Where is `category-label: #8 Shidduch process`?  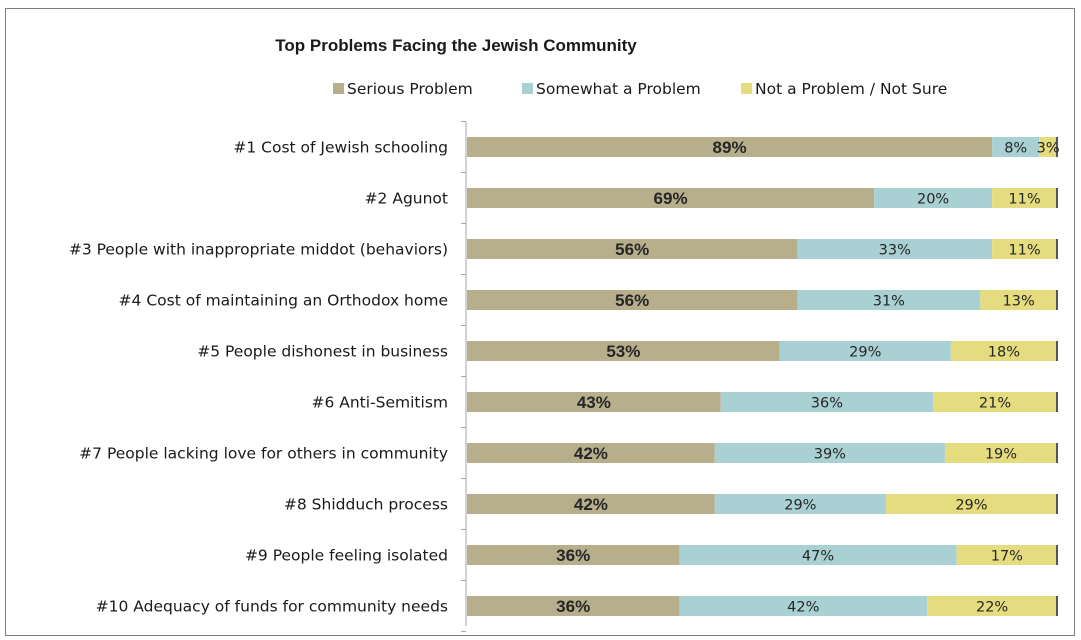 category-label: #8 Shidduch process is located at coordinates (366, 505).